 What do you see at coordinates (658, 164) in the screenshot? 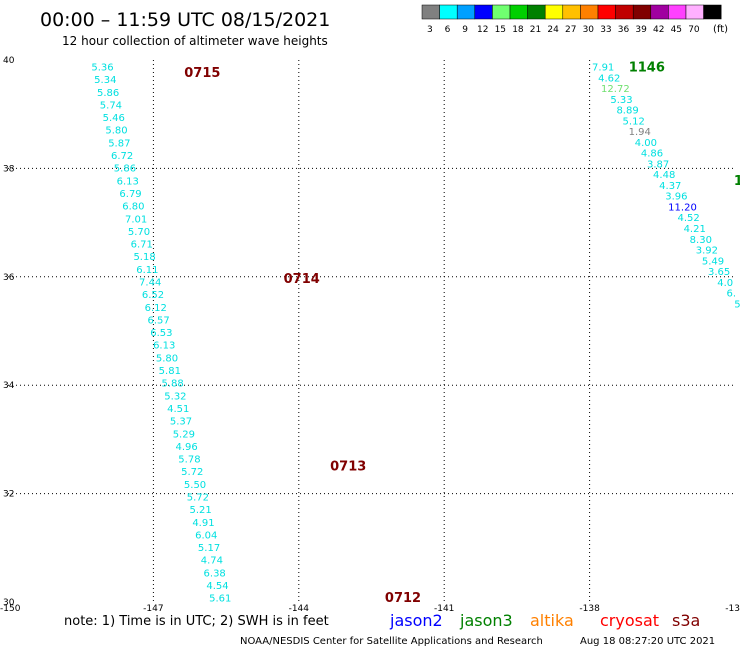
I see `wave-height-value: 3.87` at bounding box center [658, 164].